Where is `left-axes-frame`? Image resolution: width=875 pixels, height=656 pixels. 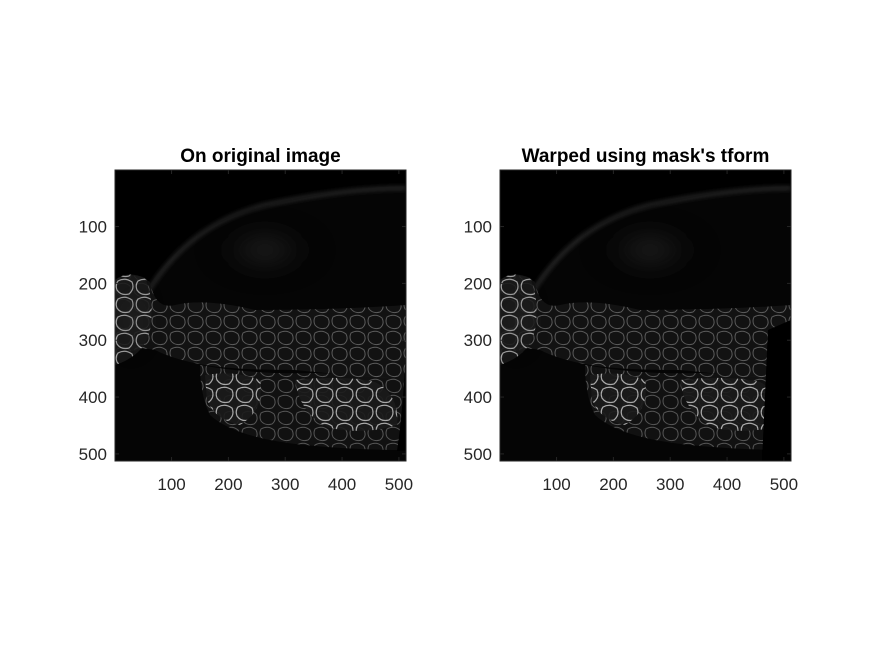
left-axes-frame is located at coordinates (260, 315).